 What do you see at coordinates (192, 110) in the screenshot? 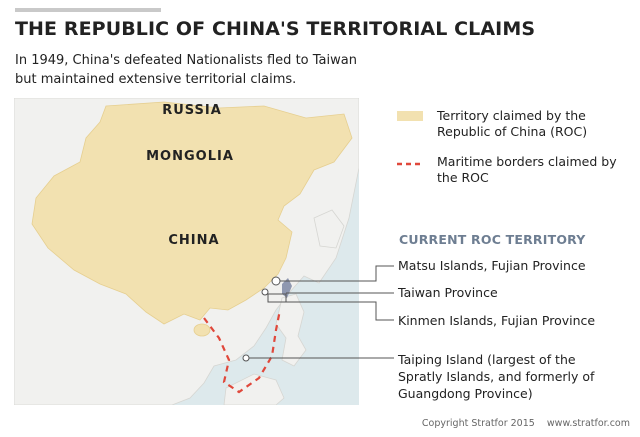
I see `label-russia: RUSSIA` at bounding box center [192, 110].